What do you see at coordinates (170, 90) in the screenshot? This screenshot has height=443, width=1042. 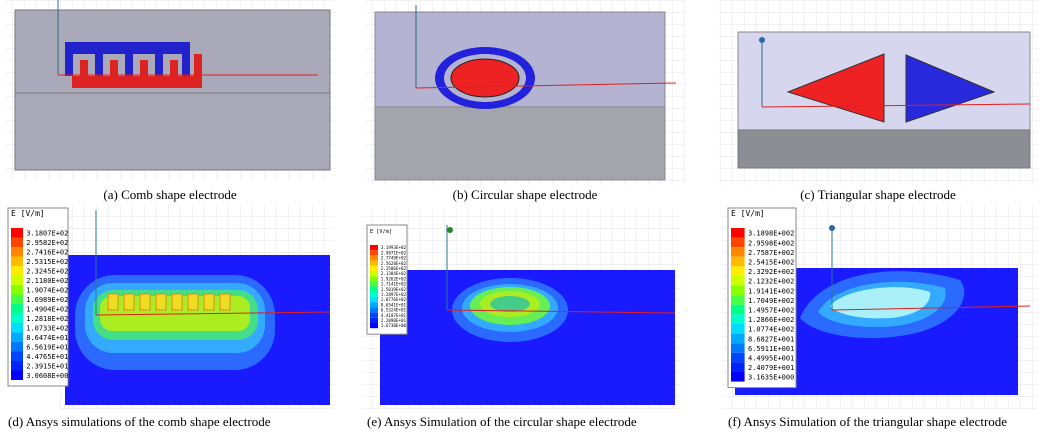 I see `comb-model` at bounding box center [170, 90].